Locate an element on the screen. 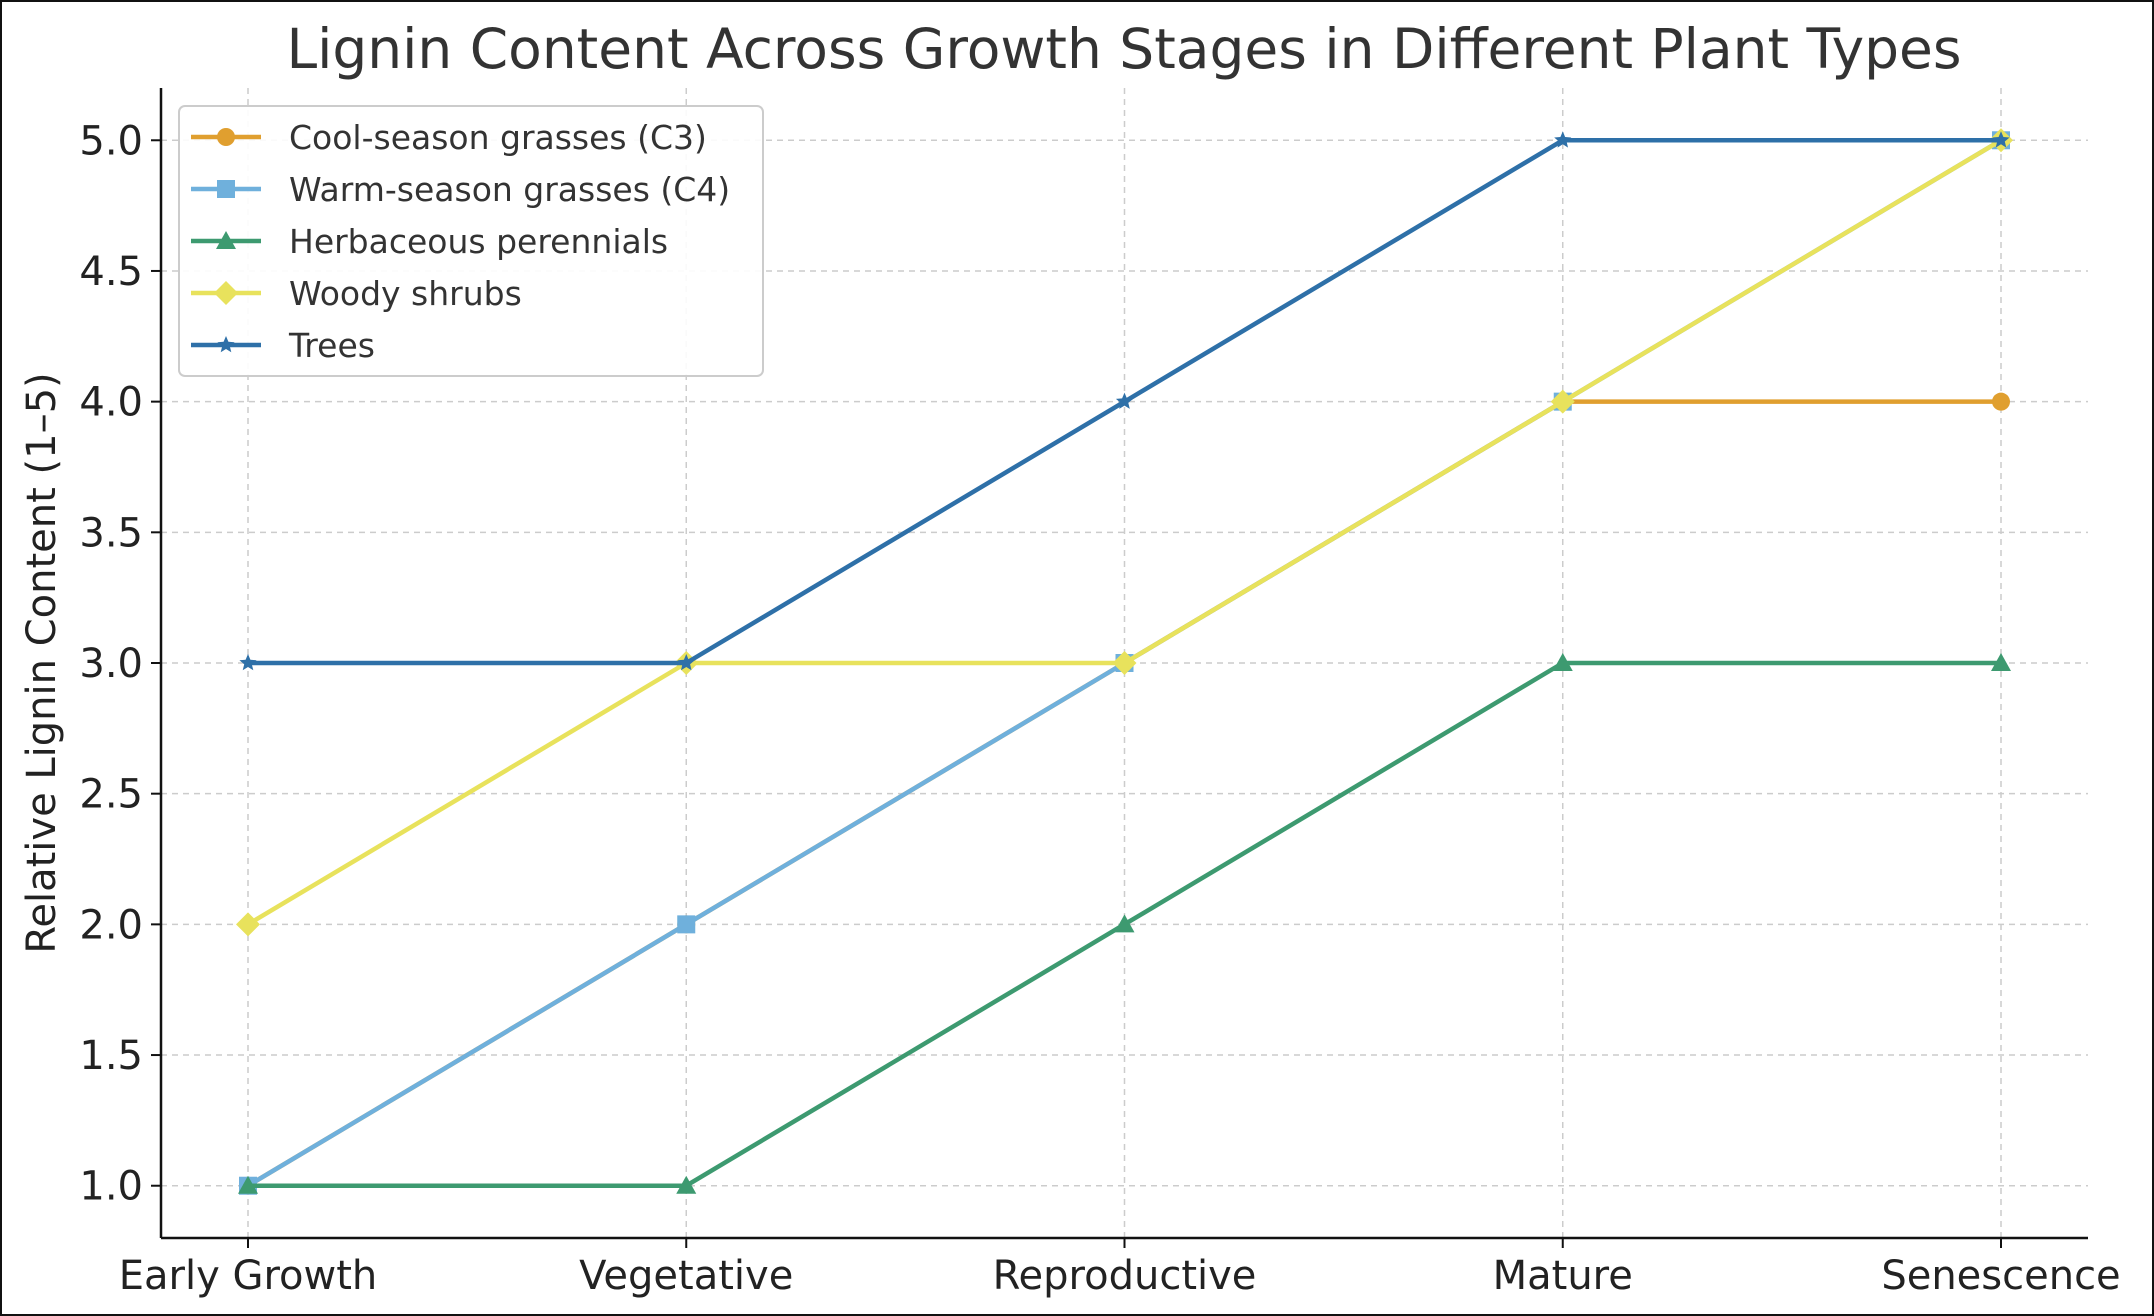 The width and height of the screenshot is (2154, 1316). x-tick-label: Reproductive is located at coordinates (1125, 1276).